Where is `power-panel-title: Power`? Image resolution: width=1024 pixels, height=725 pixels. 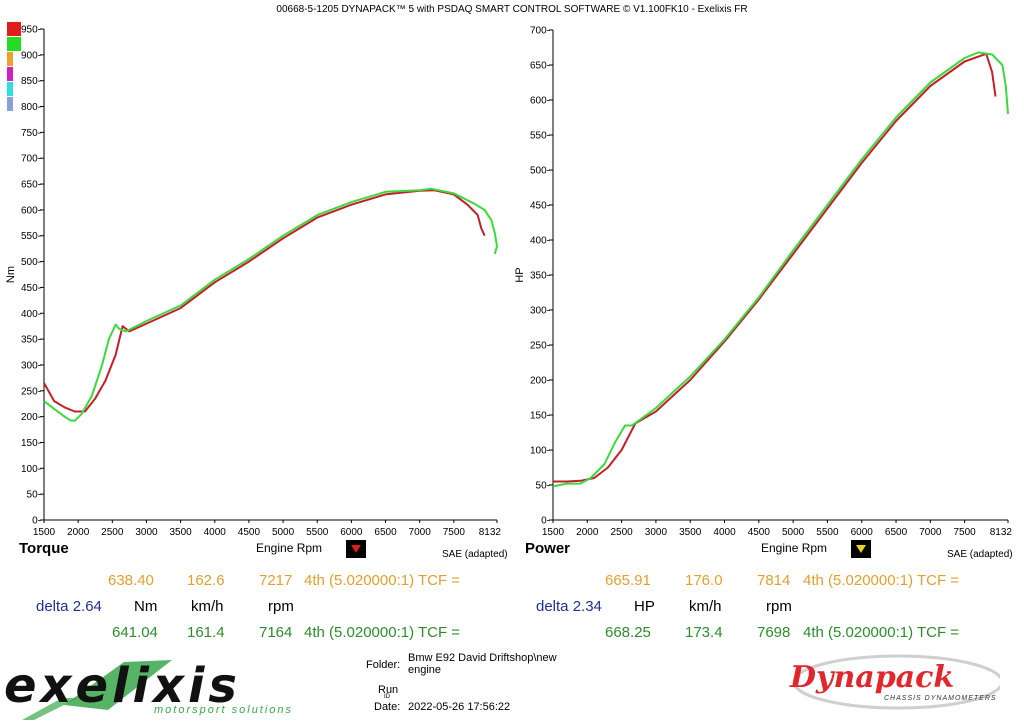 power-panel-title: Power is located at coordinates (548, 548).